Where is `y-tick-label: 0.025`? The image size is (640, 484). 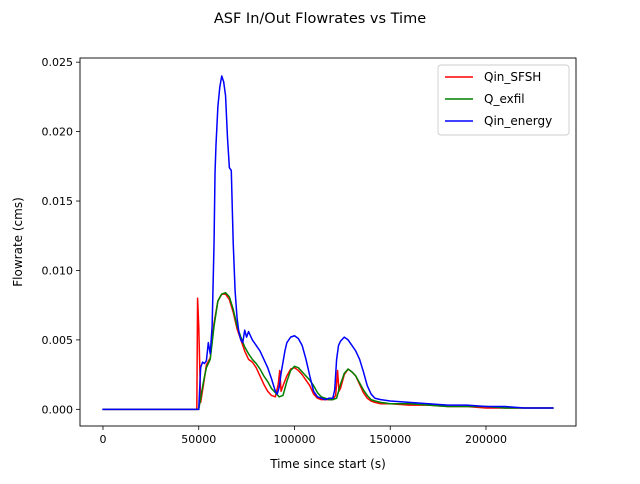 y-tick-label: 0.025 is located at coordinates (58, 62).